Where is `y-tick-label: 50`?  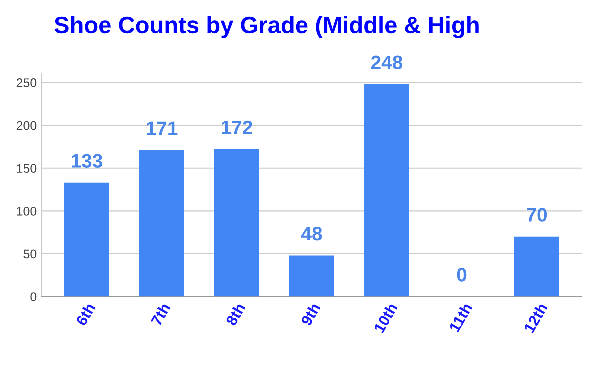 y-tick-label: 50 is located at coordinates (30, 254).